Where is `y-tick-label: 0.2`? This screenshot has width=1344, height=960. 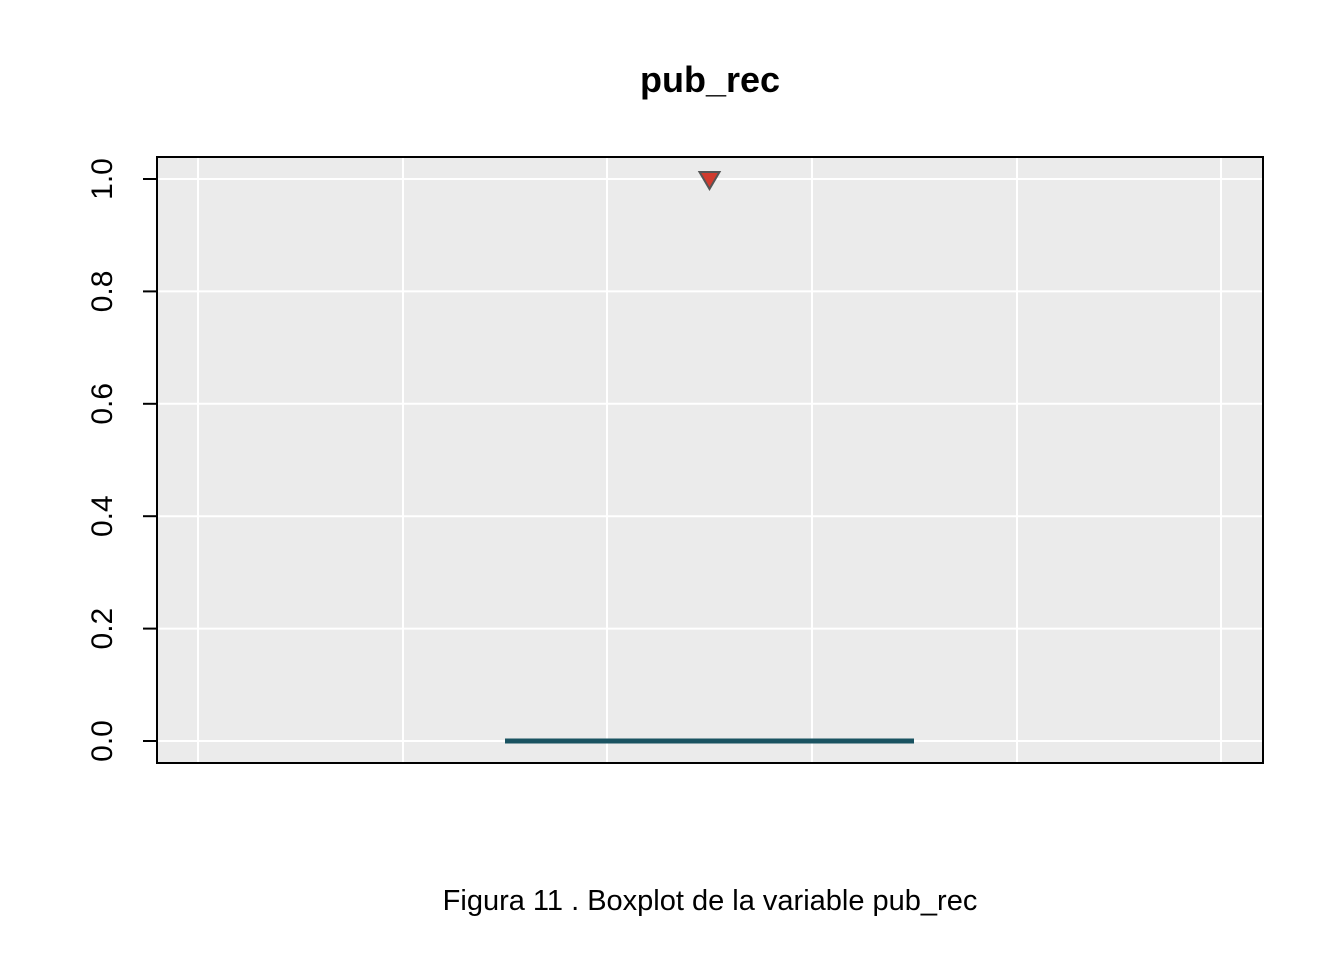 y-tick-label: 0.2 is located at coordinates (102, 629).